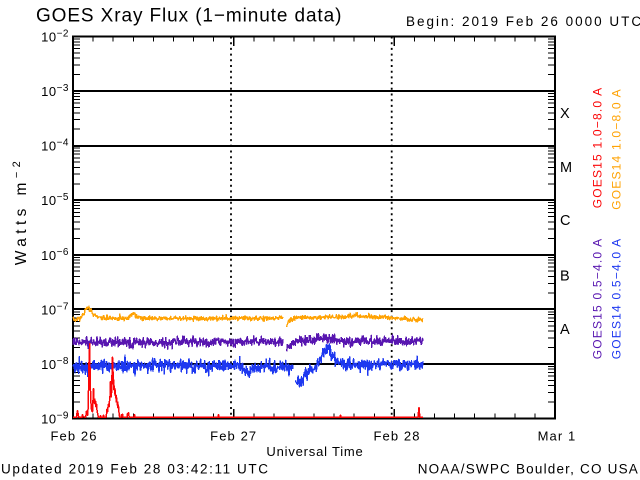 The height and width of the screenshot is (480, 640). Describe the element at coordinates (20, 211) in the screenshot. I see `svg-text: Watts m−2` at that location.